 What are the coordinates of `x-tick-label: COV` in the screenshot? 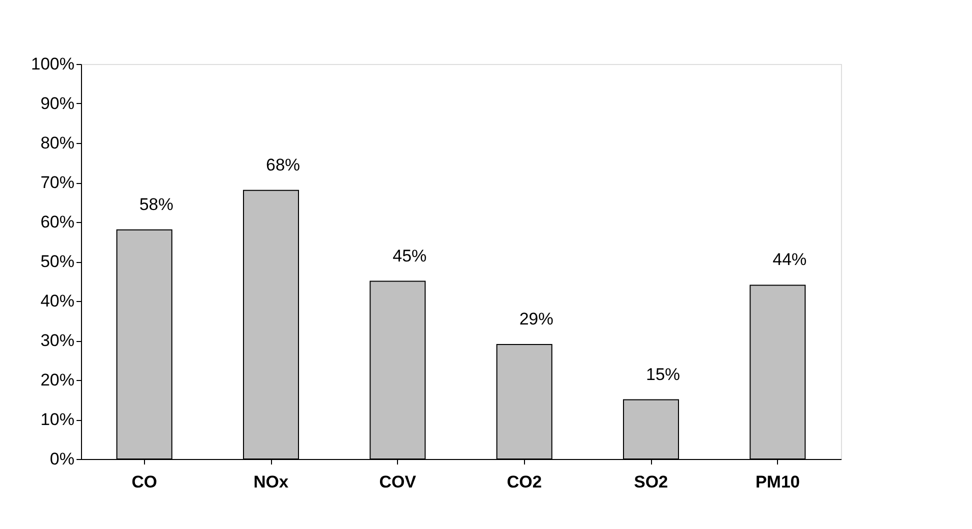 It's located at (398, 482).